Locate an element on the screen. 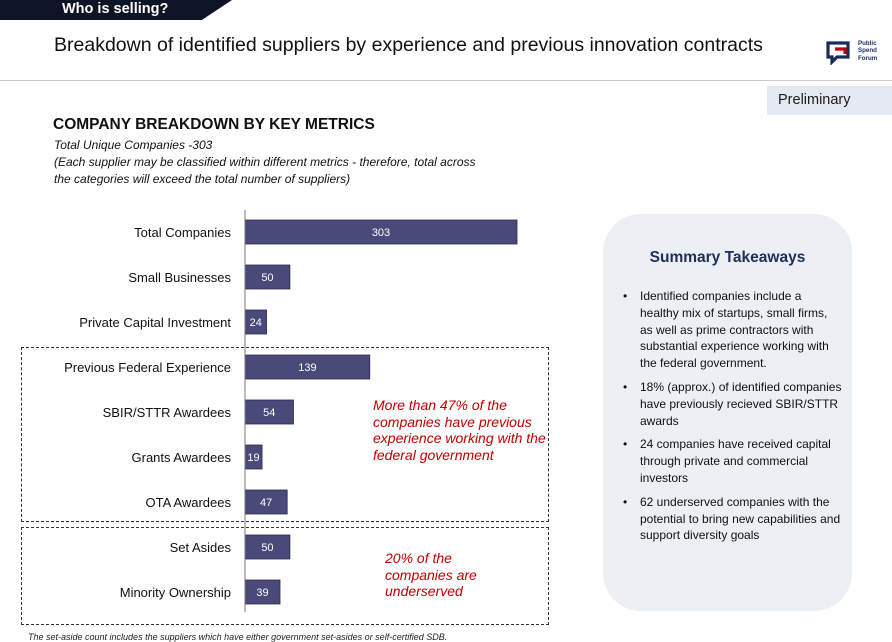 The width and height of the screenshot is (892, 642). category-label: SBIR/STTR Awardees is located at coordinates (167, 412).